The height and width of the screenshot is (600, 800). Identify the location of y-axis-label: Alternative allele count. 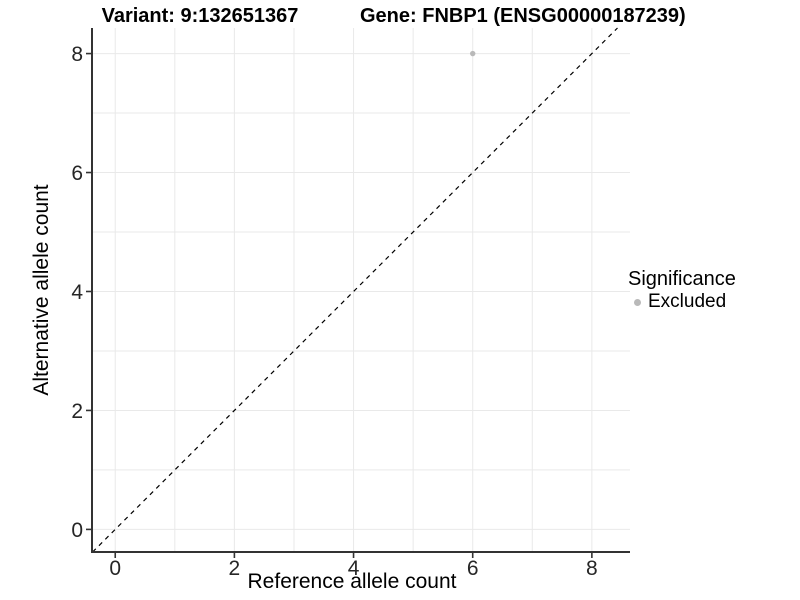
(41, 290).